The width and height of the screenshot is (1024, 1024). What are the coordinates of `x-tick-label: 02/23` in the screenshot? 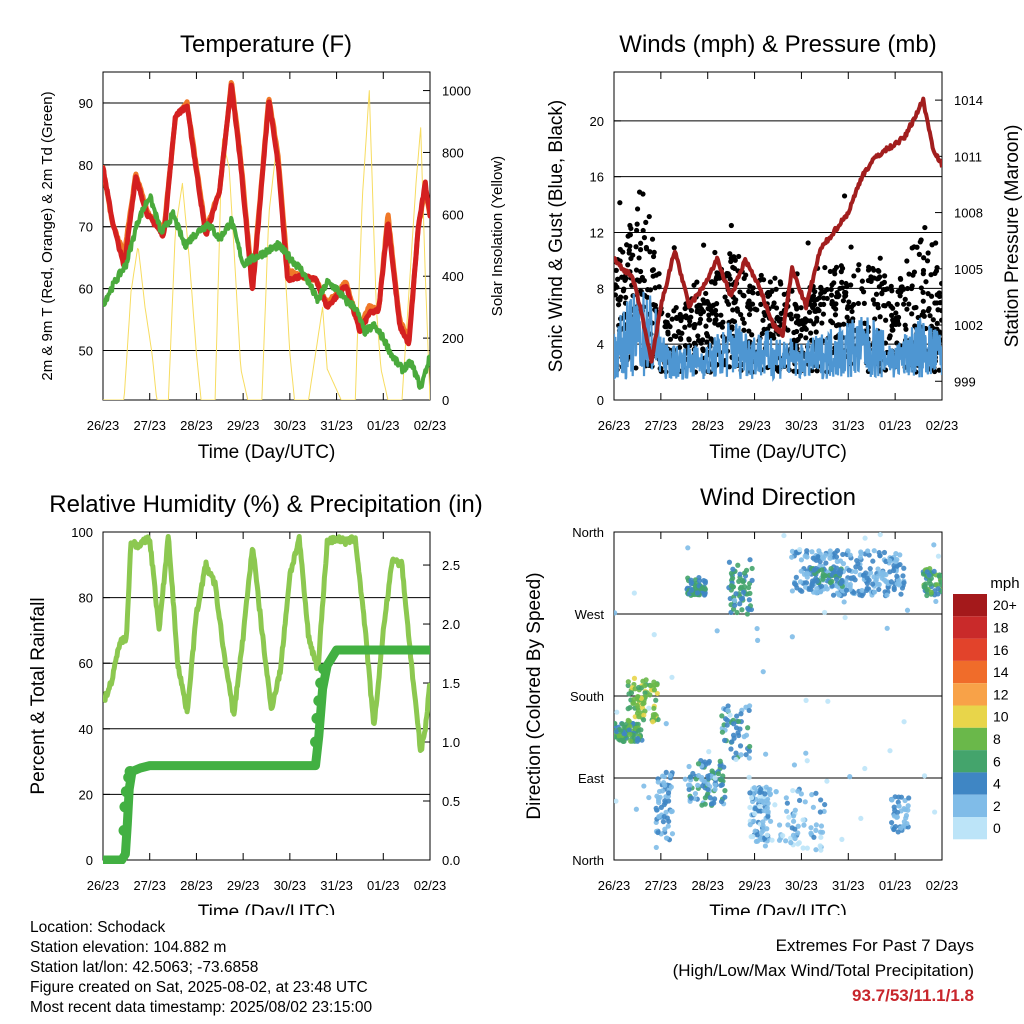 It's located at (430, 885).